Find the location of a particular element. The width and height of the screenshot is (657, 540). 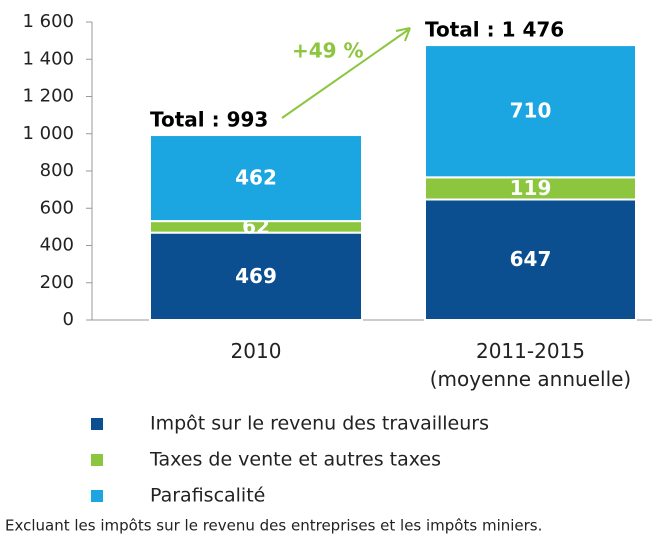

data-label: 647 is located at coordinates (531, 259).